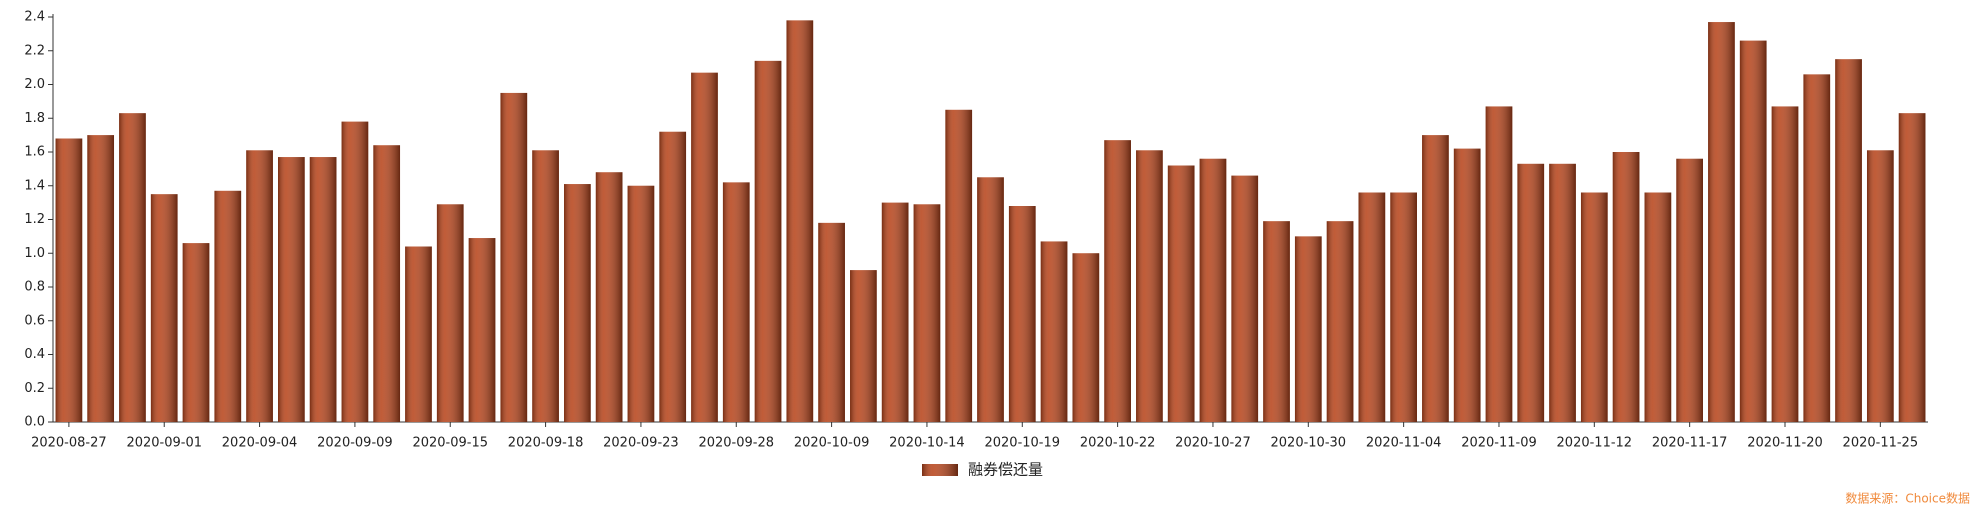 This screenshot has width=1976, height=507. What do you see at coordinates (34, 17) in the screenshot?
I see `y-tick-label: 2.4` at bounding box center [34, 17].